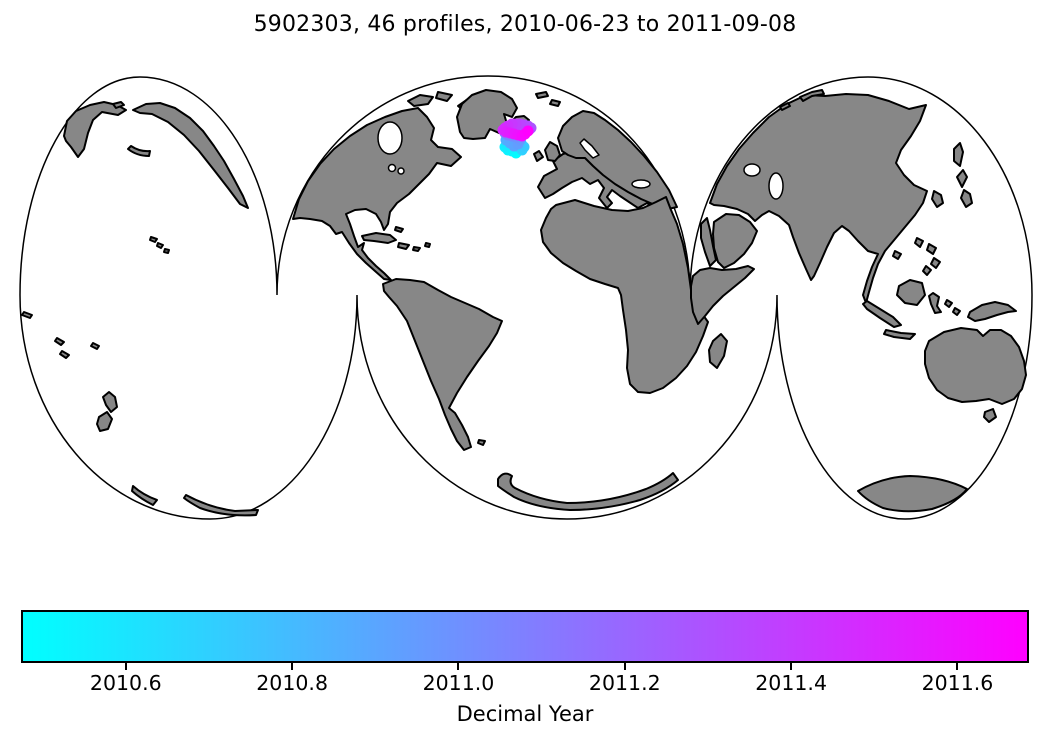  I want to click on colorbar-tick-label: 2011.0, so click(458, 683).